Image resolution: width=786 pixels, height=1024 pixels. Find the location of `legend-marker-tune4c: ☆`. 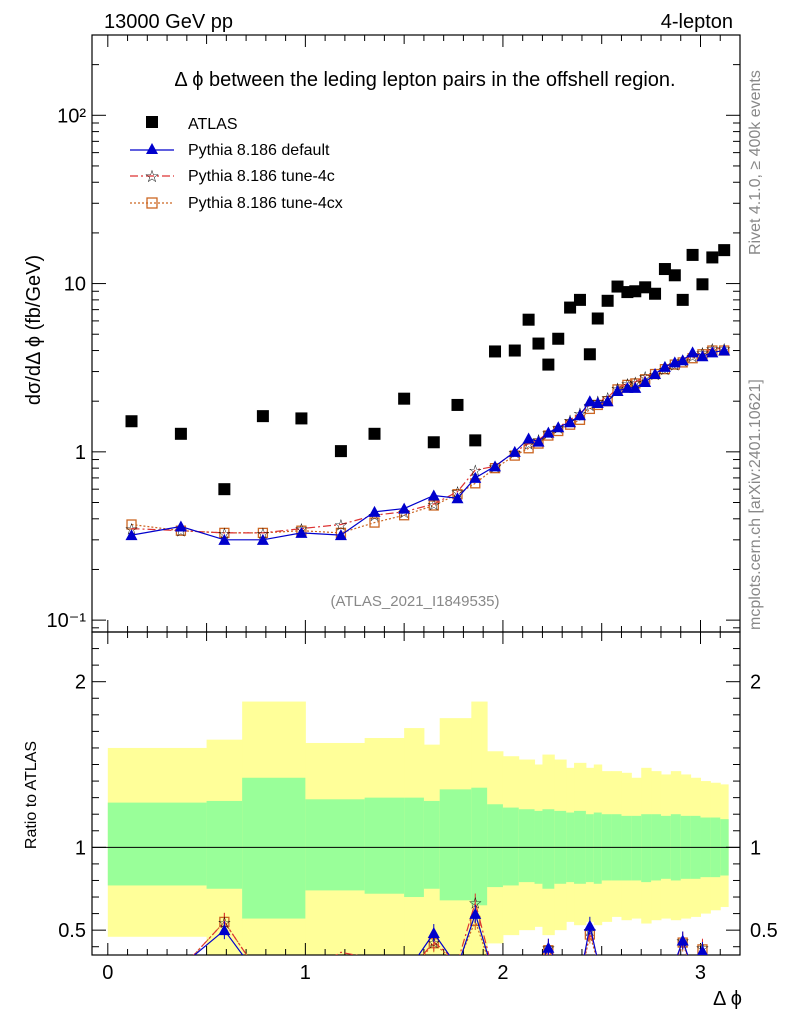

legend-marker-tune4c: ☆ is located at coordinates (151, 176).